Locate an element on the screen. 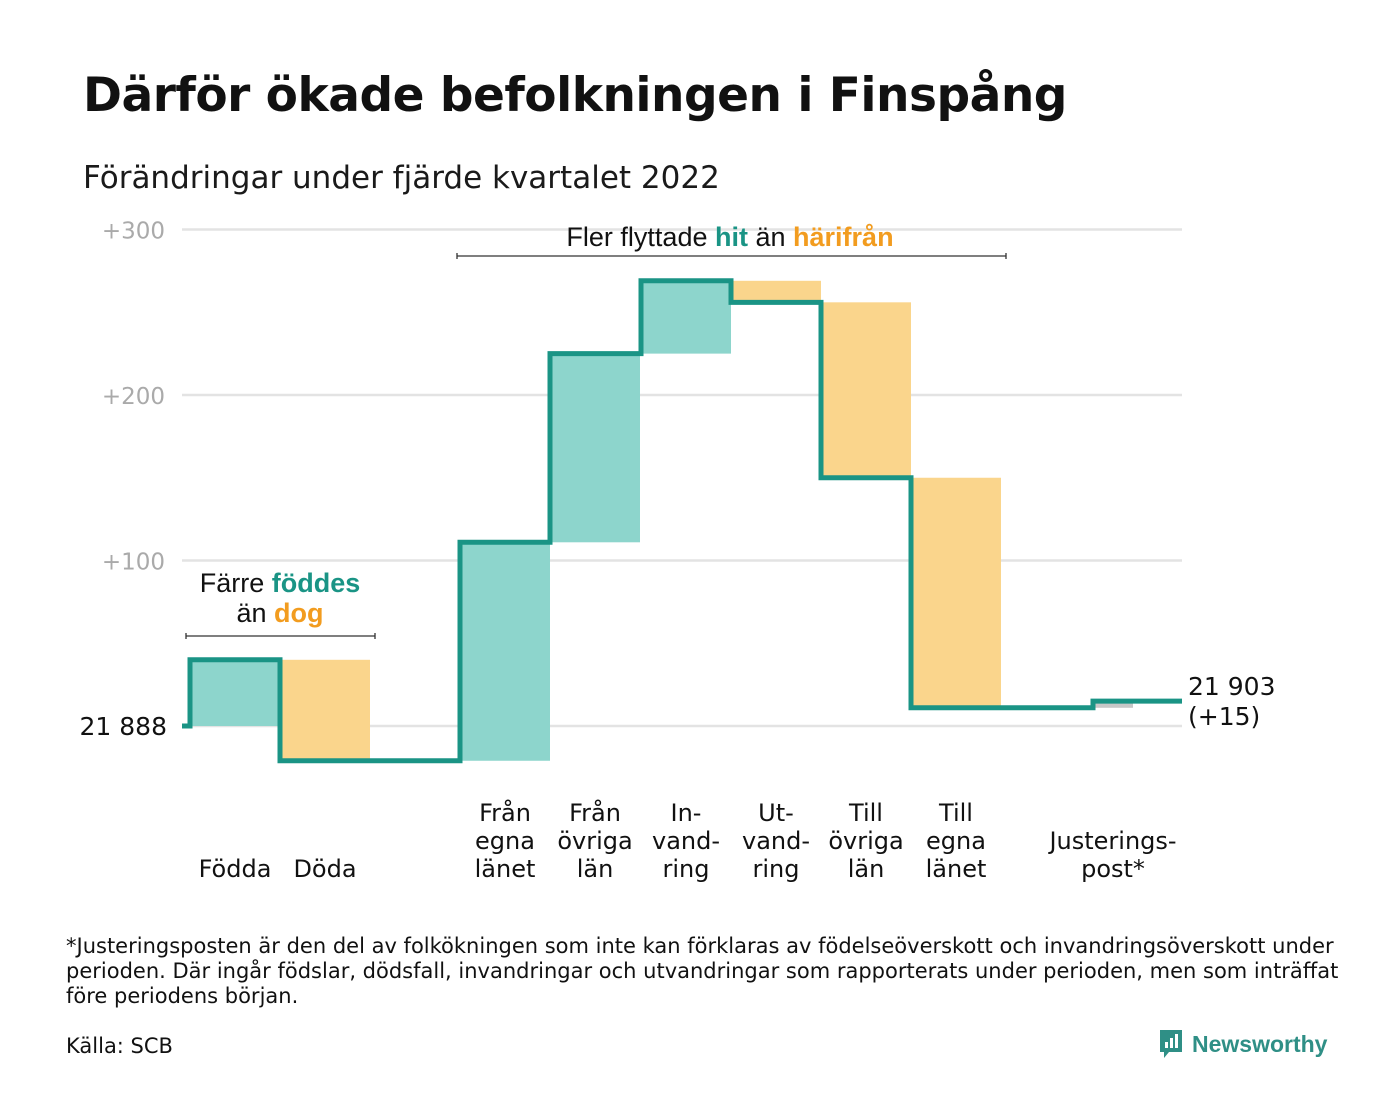  source-label: Källa: SCB is located at coordinates (119, 1046).